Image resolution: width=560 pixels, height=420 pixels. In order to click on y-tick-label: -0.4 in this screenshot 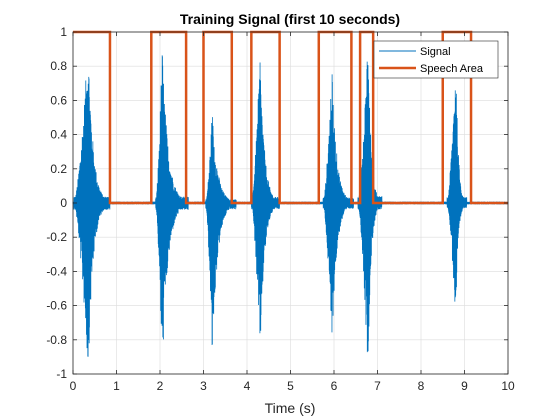, I will do `click(56, 271)`.